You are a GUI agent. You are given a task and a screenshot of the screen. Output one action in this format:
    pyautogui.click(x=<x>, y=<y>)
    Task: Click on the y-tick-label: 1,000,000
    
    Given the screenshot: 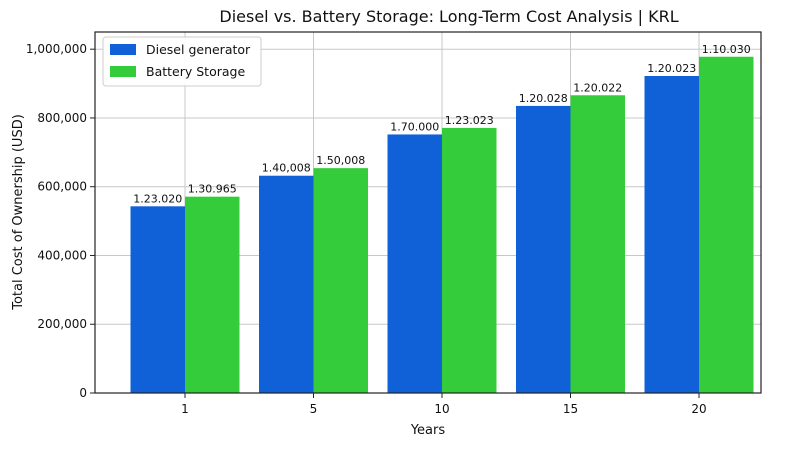 What is the action you would take?
    pyautogui.click(x=56, y=49)
    